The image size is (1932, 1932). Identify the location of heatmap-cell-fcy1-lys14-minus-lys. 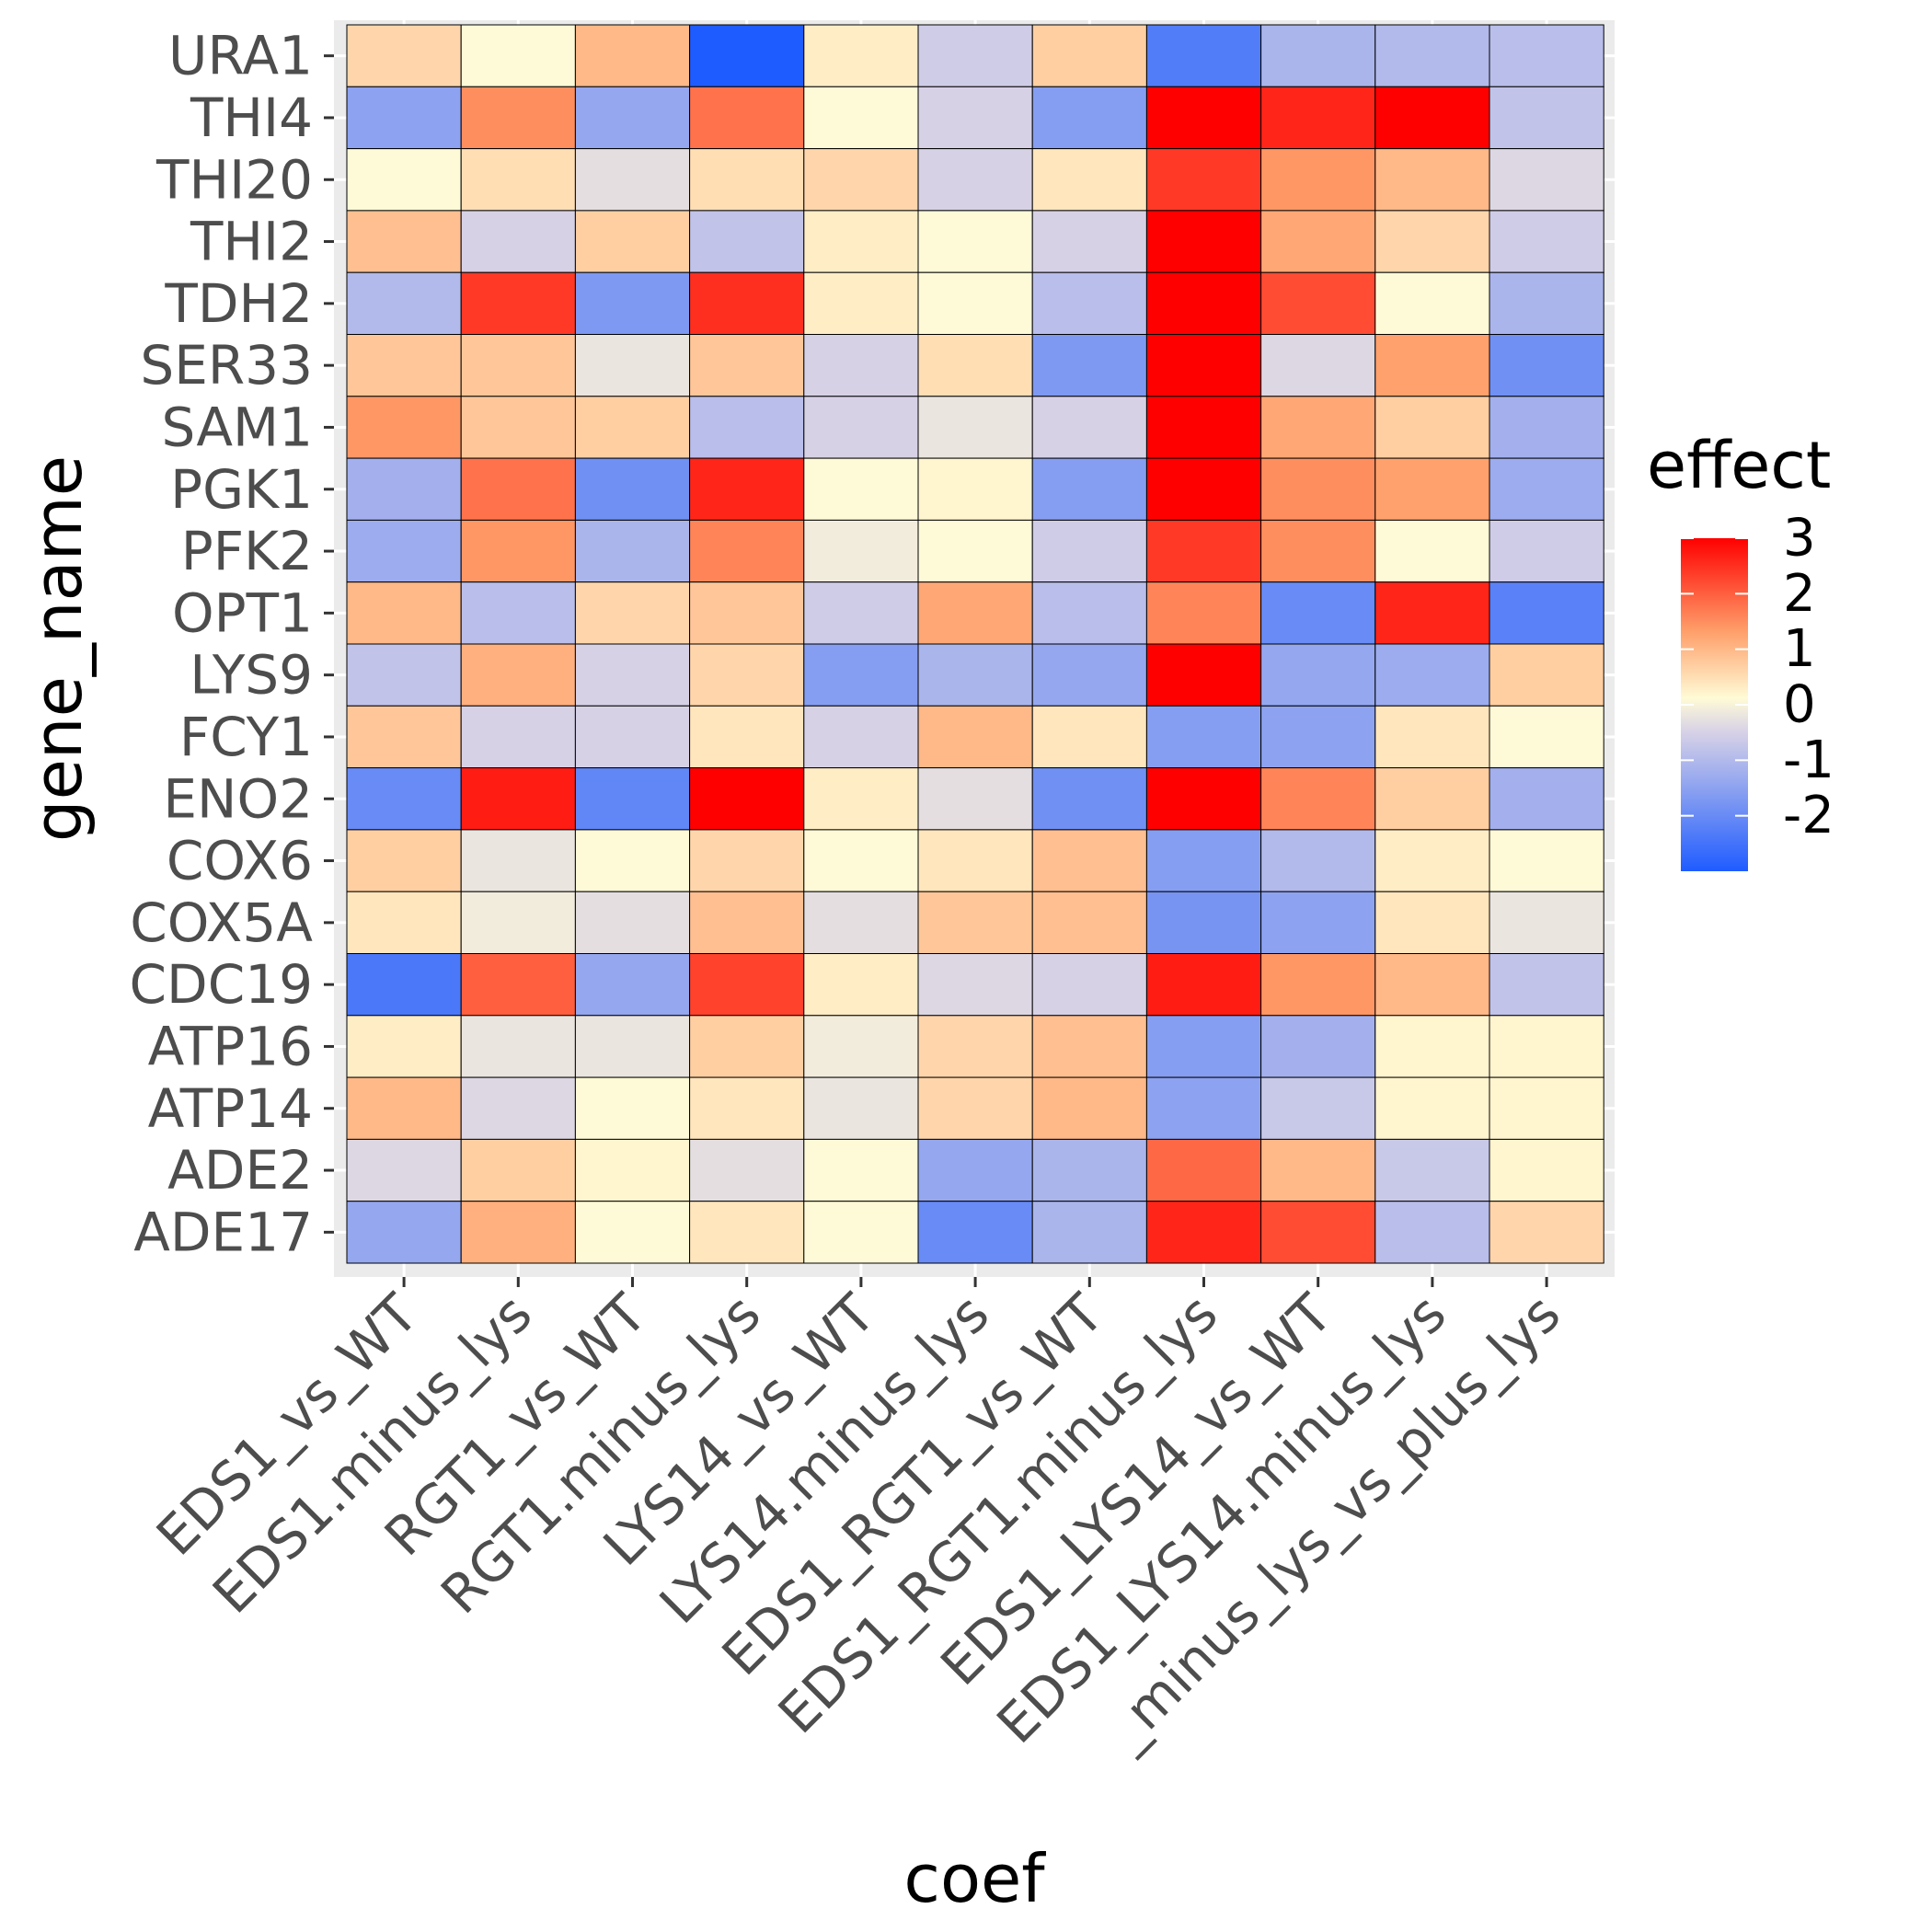
(975, 737).